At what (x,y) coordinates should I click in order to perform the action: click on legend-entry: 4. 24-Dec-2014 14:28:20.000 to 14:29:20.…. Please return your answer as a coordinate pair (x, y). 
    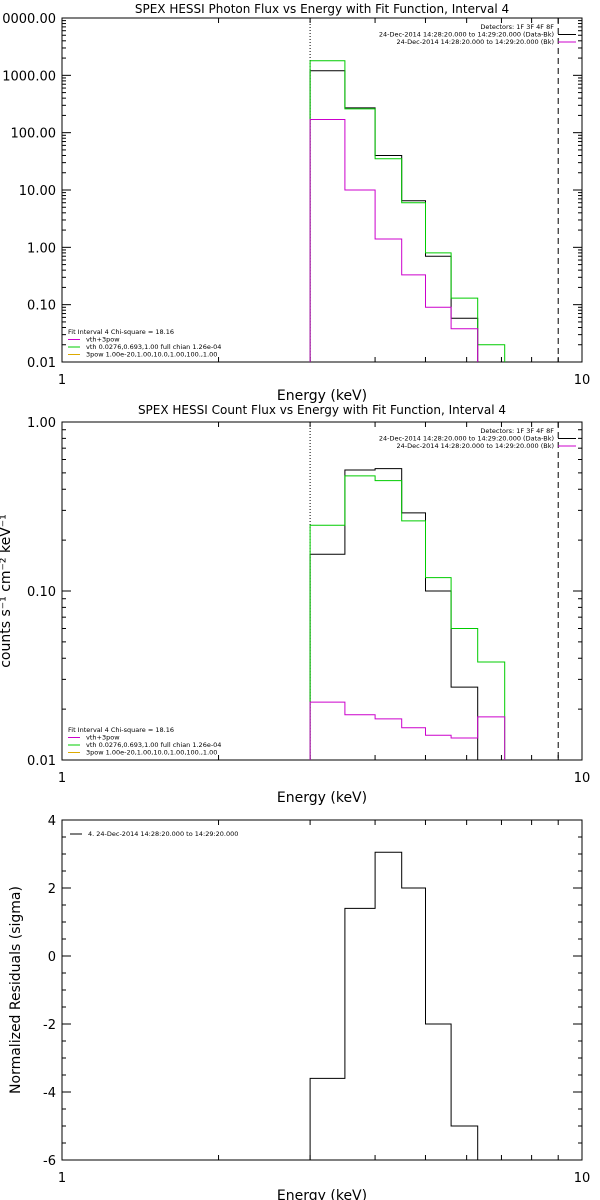
    Looking at the image, I should click on (163, 834).